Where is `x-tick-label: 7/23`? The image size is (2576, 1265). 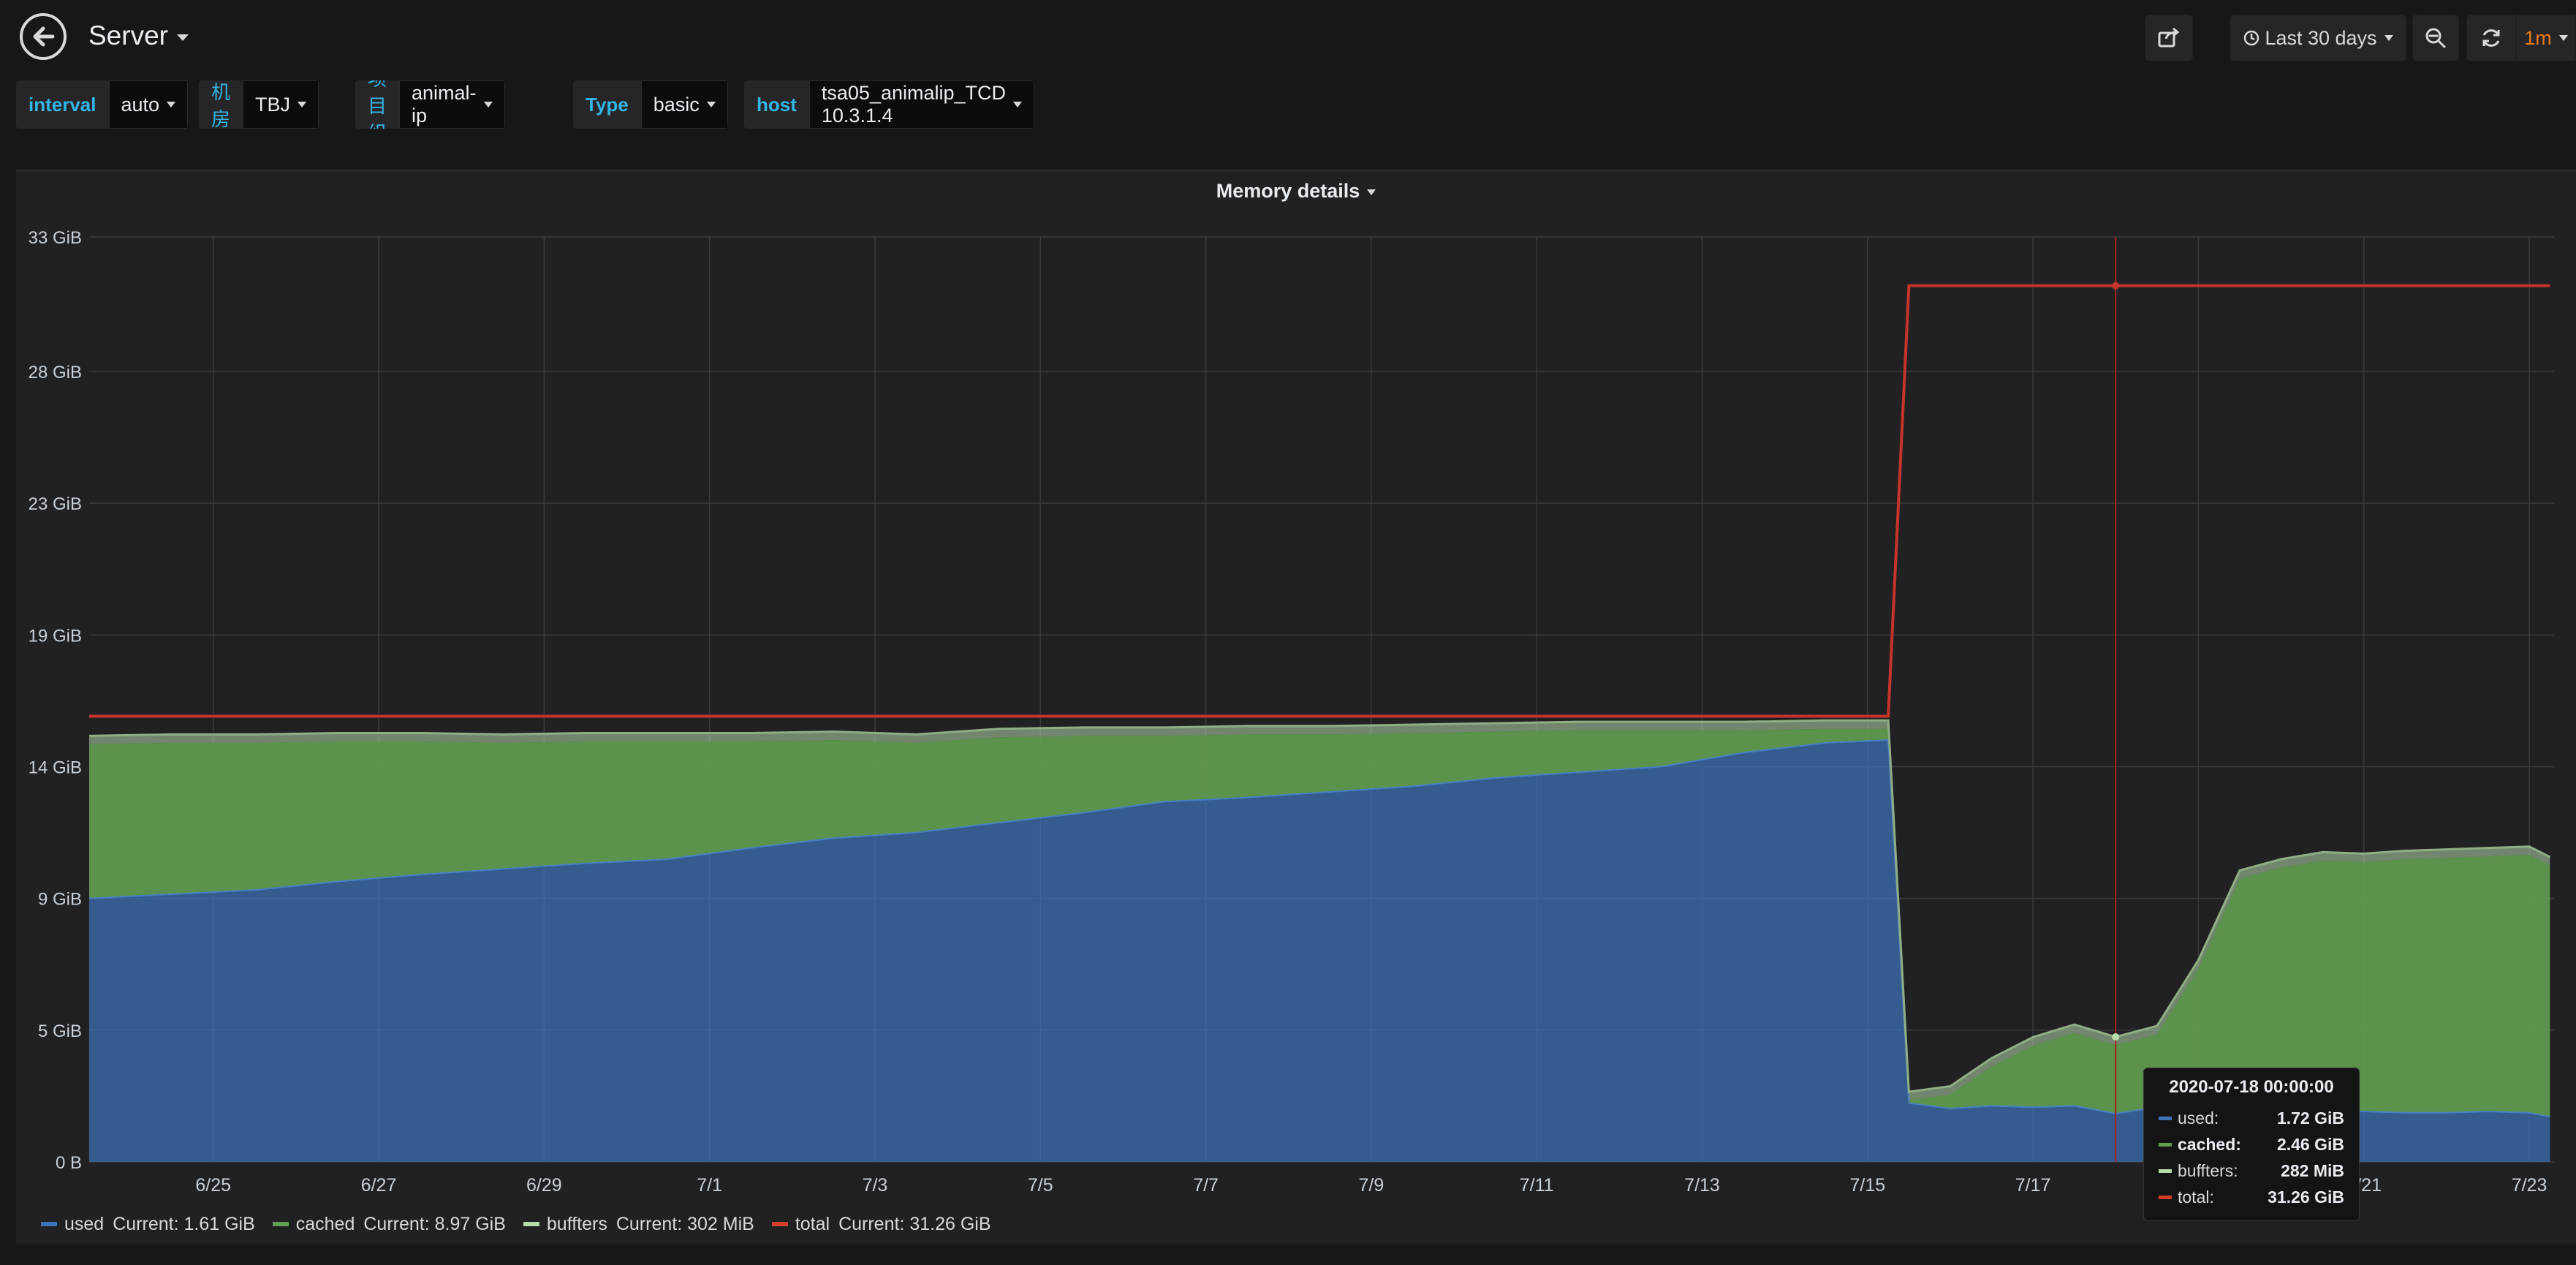
x-tick-label: 7/23 is located at coordinates (2529, 1185).